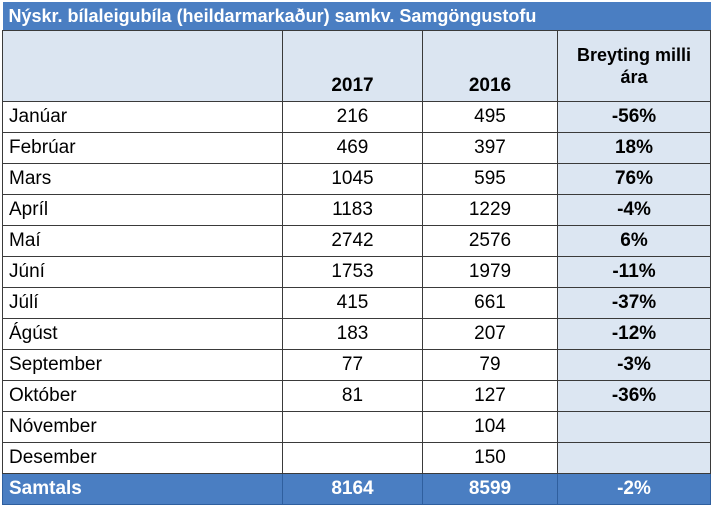  Describe the element at coordinates (634, 241) in the screenshot. I see `change-cell: 6%` at that location.